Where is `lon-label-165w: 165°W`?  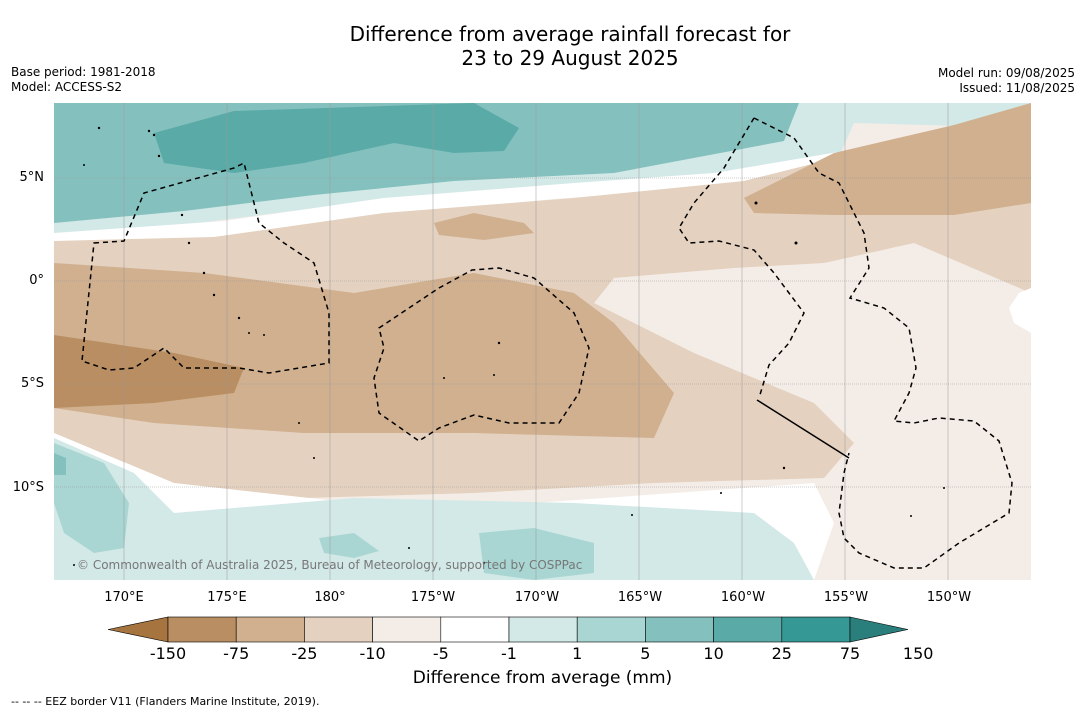 lon-label-165w: 165°W is located at coordinates (640, 597).